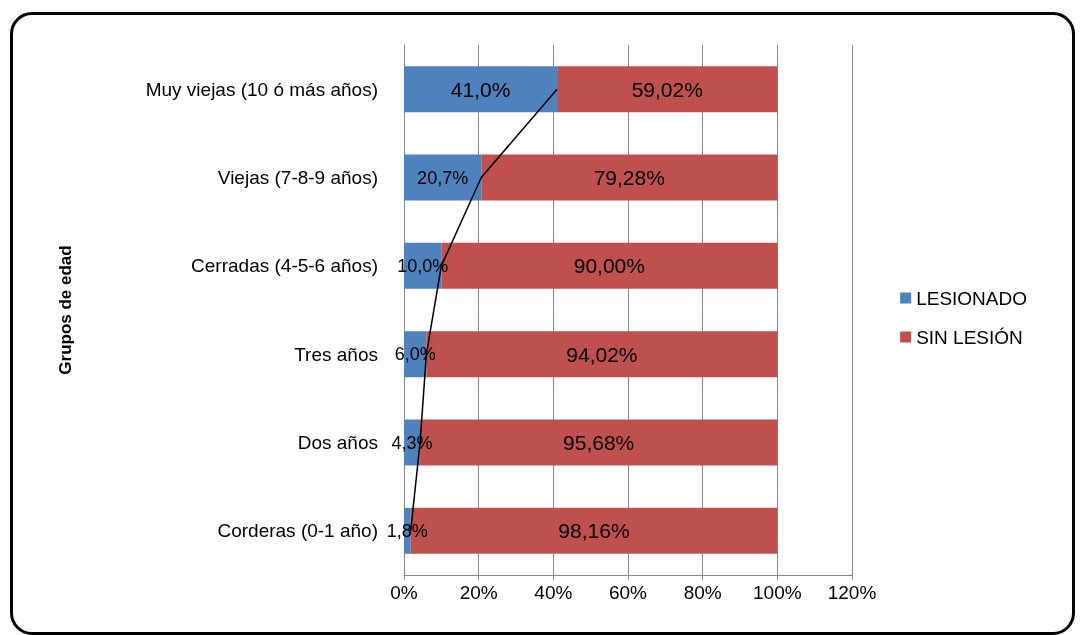 The width and height of the screenshot is (1087, 635). Describe the element at coordinates (969, 337) in the screenshot. I see `legend-label: SIN LESIÓN` at that location.